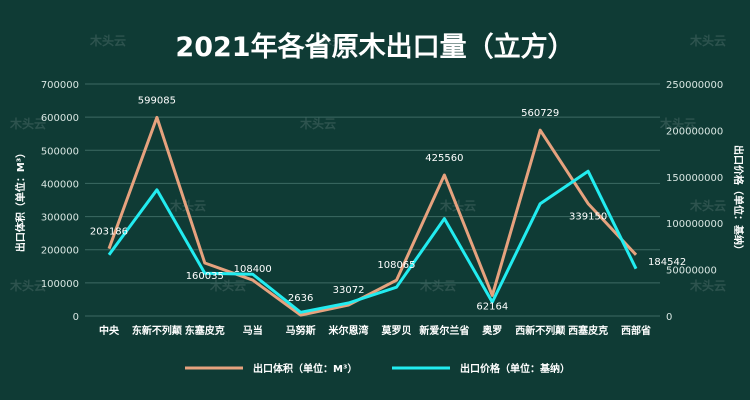 This screenshot has width=750, height=400. Describe the element at coordinates (588, 330) in the screenshot. I see `category-label: 西塞皮克` at that location.